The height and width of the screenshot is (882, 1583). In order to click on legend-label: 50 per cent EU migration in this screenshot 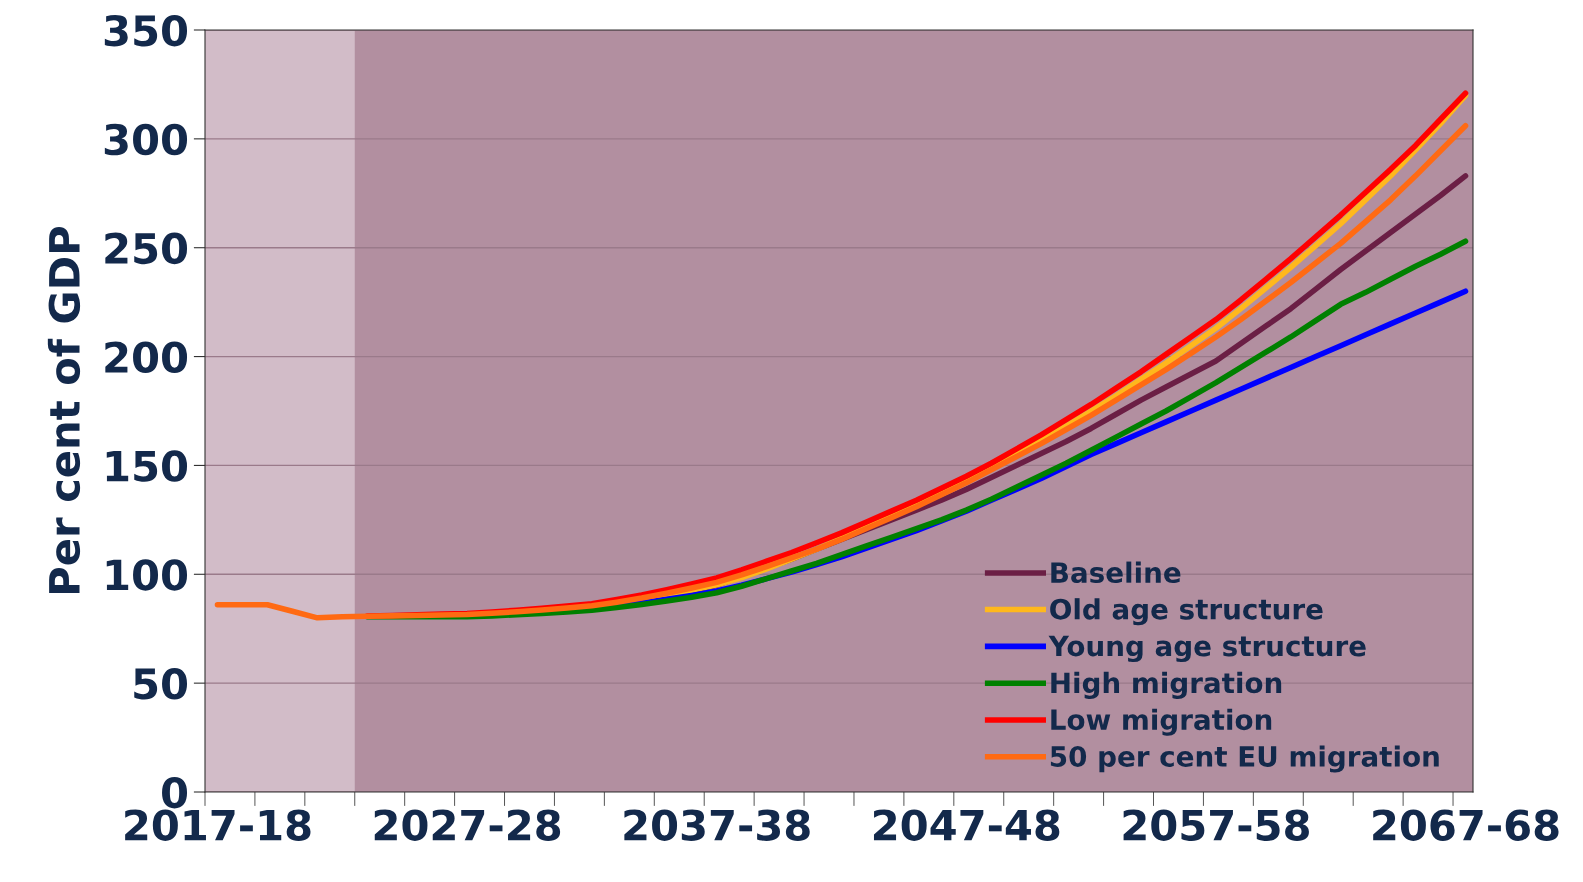, I will do `click(1244, 759)`.